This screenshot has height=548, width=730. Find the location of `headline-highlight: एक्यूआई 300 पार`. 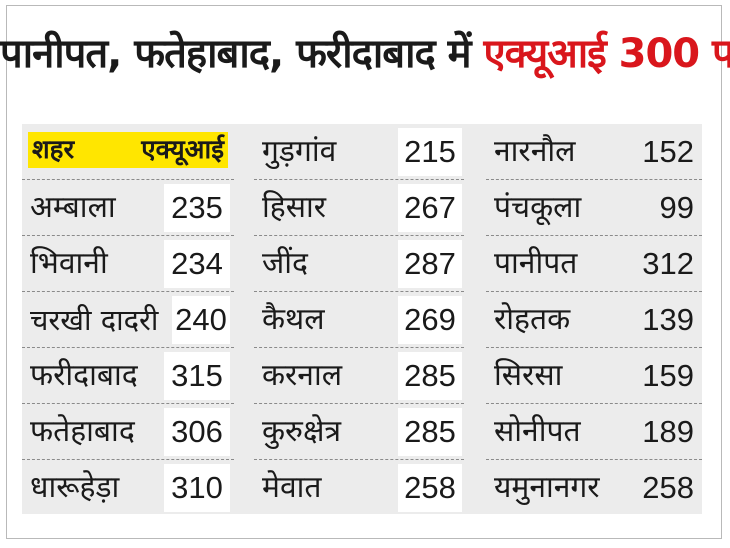

headline-highlight: एक्यूआई 300 पार is located at coordinates (606, 54).